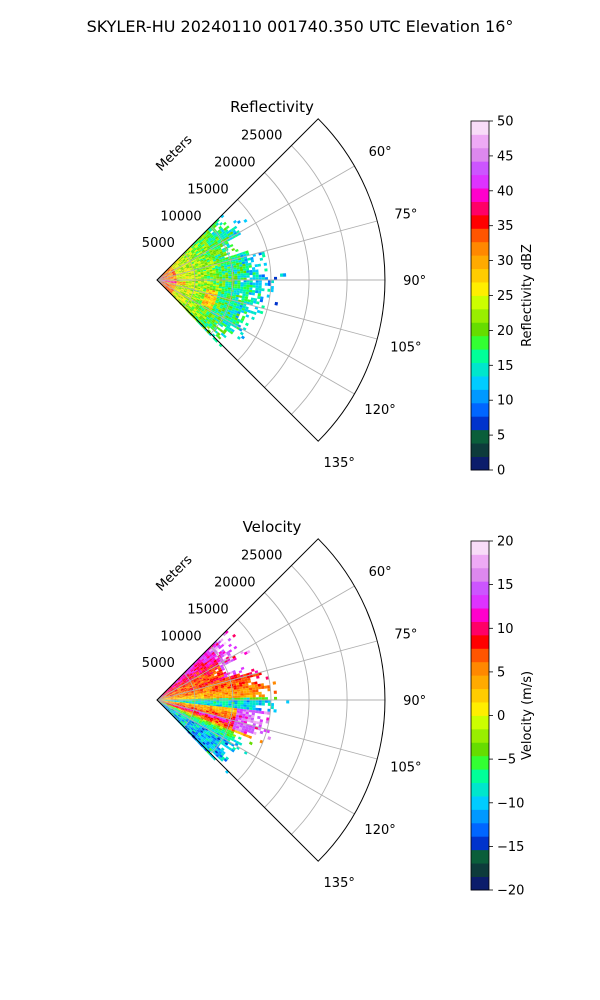 This screenshot has width=600, height=1000. I want to click on velocity-range-axis-label: Meters, so click(175, 573).